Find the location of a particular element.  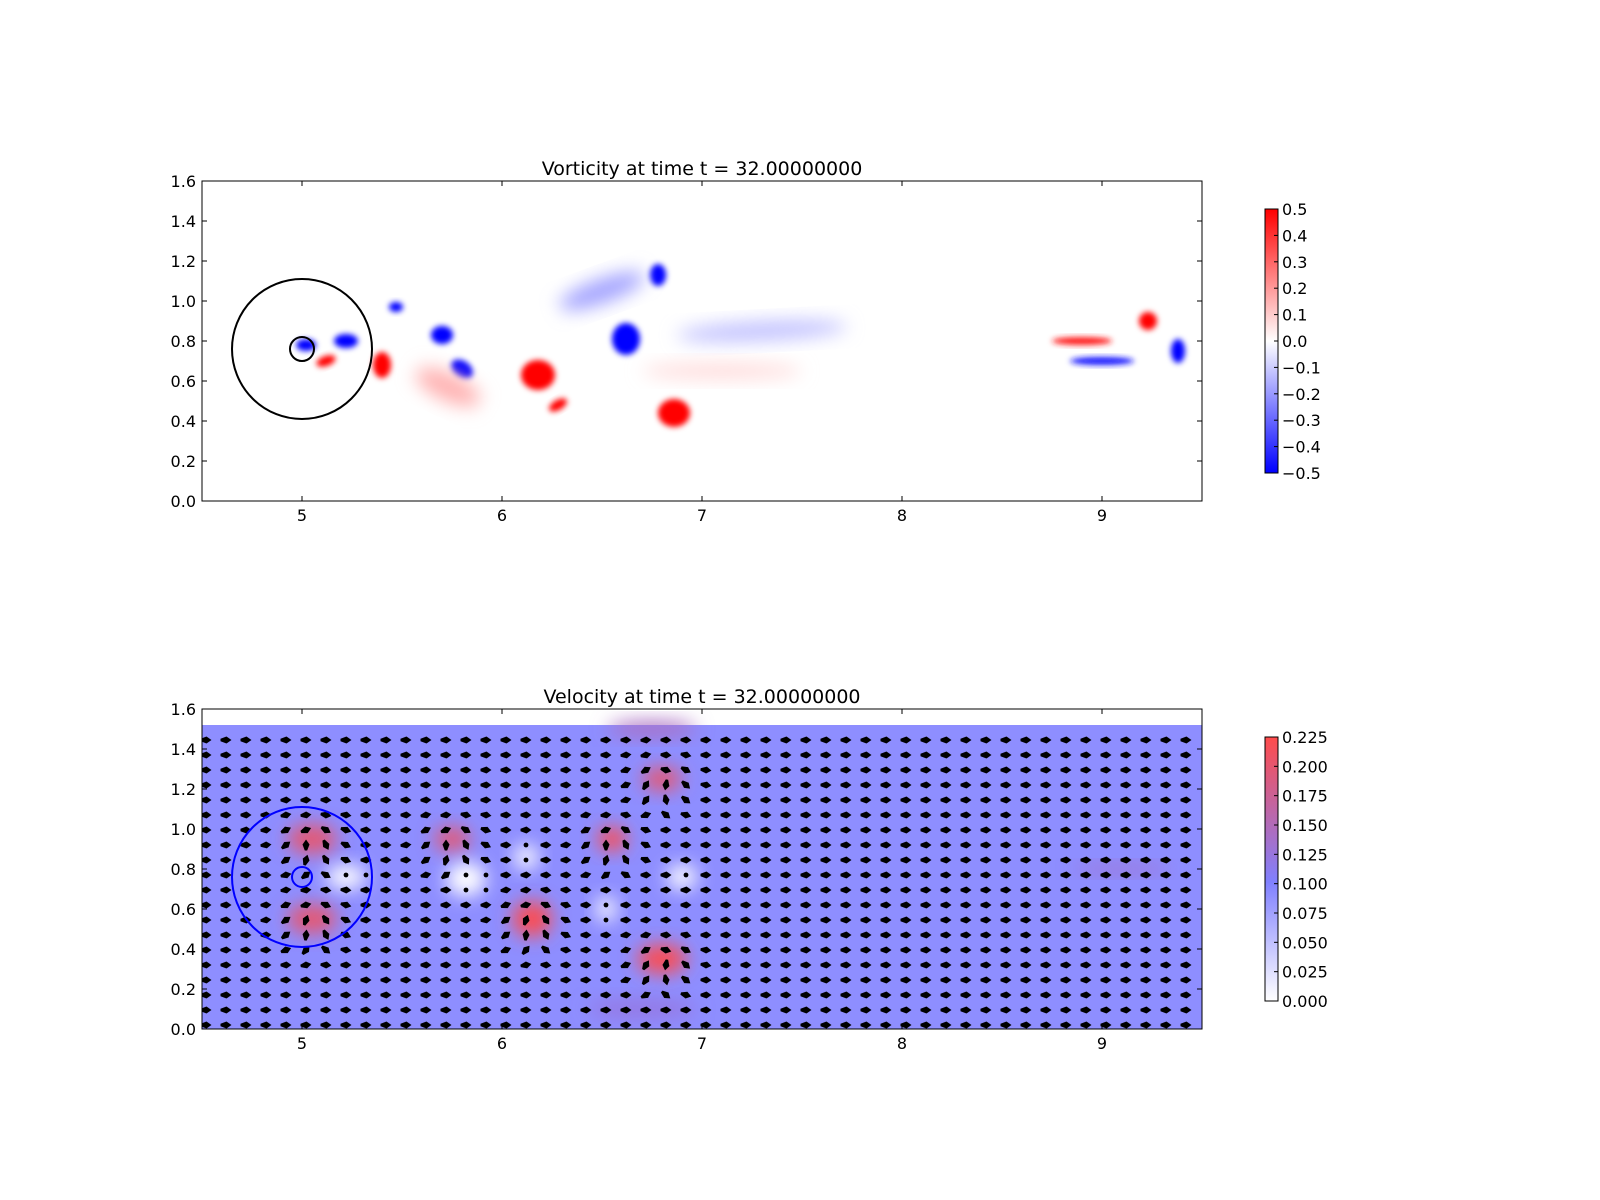

vorticity-xtick-label: 6 is located at coordinates (502, 515).